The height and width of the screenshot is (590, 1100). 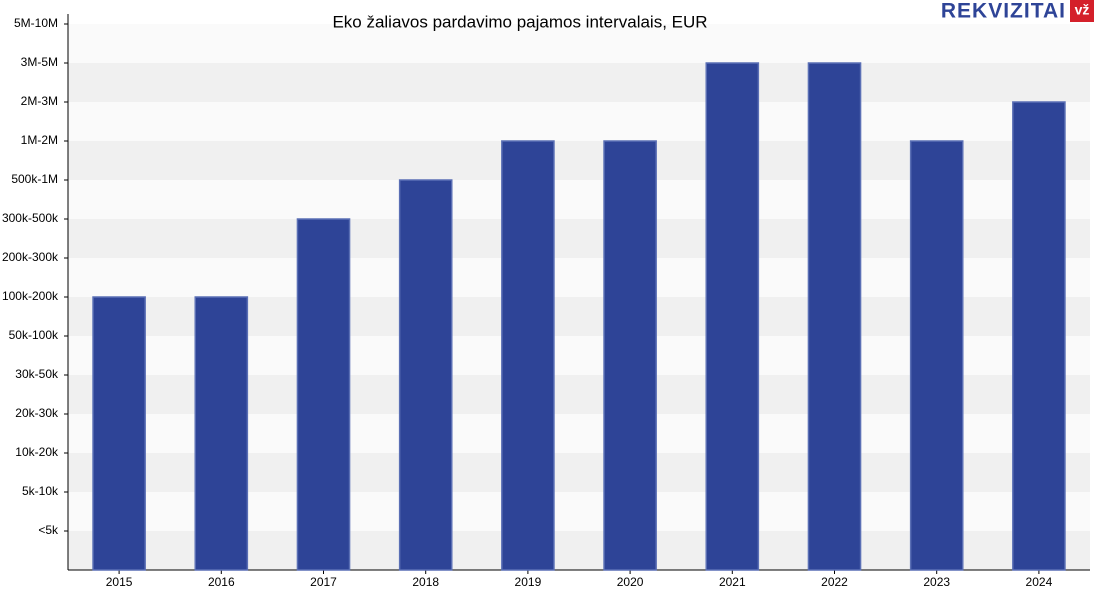 I want to click on x-tick-label: 2015, so click(x=119, y=582).